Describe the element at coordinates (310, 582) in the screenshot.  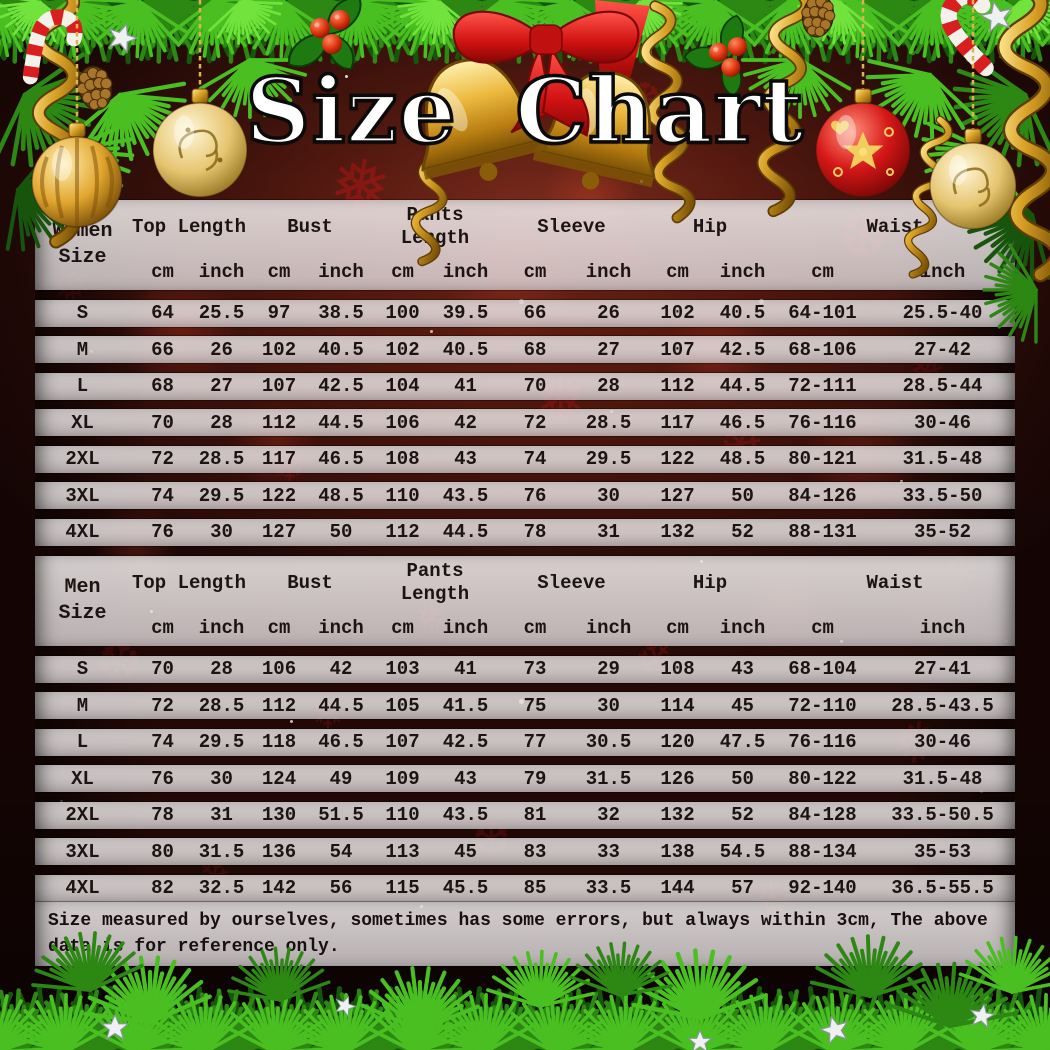
I see `column-group-bust: Bust` at that location.